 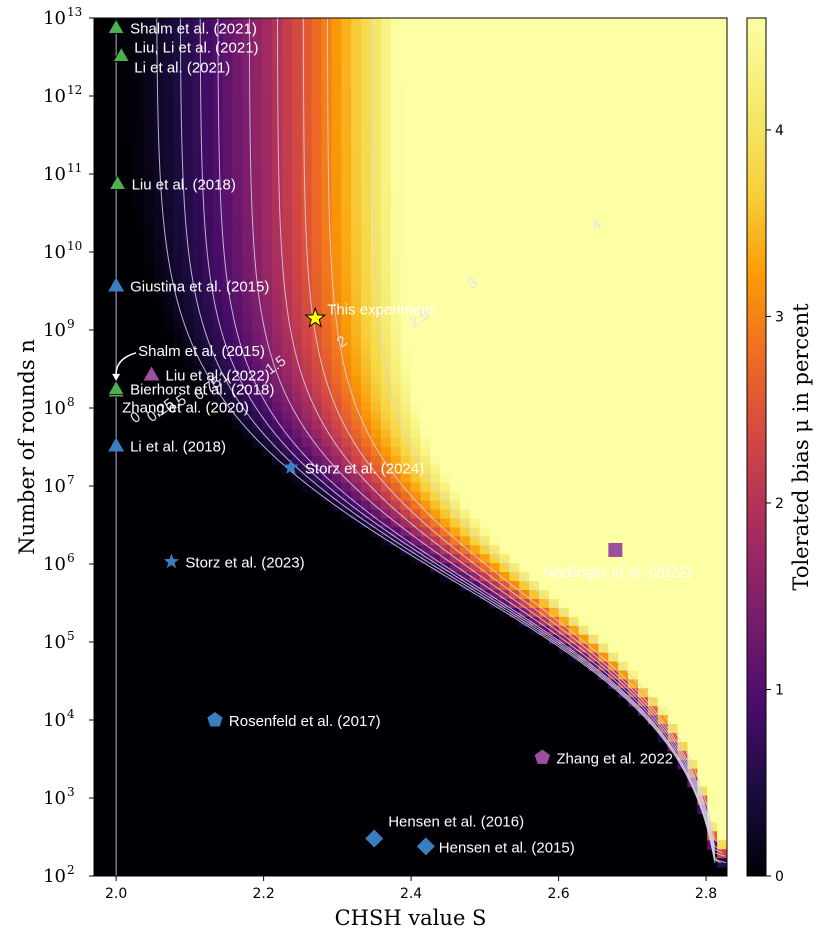 I want to click on y-tick-label: 10, so click(x=54, y=798).